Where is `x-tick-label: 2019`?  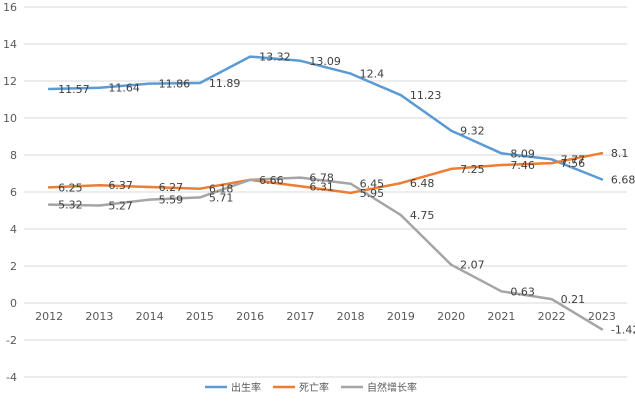
x-tick-label: 2019 is located at coordinates (401, 316).